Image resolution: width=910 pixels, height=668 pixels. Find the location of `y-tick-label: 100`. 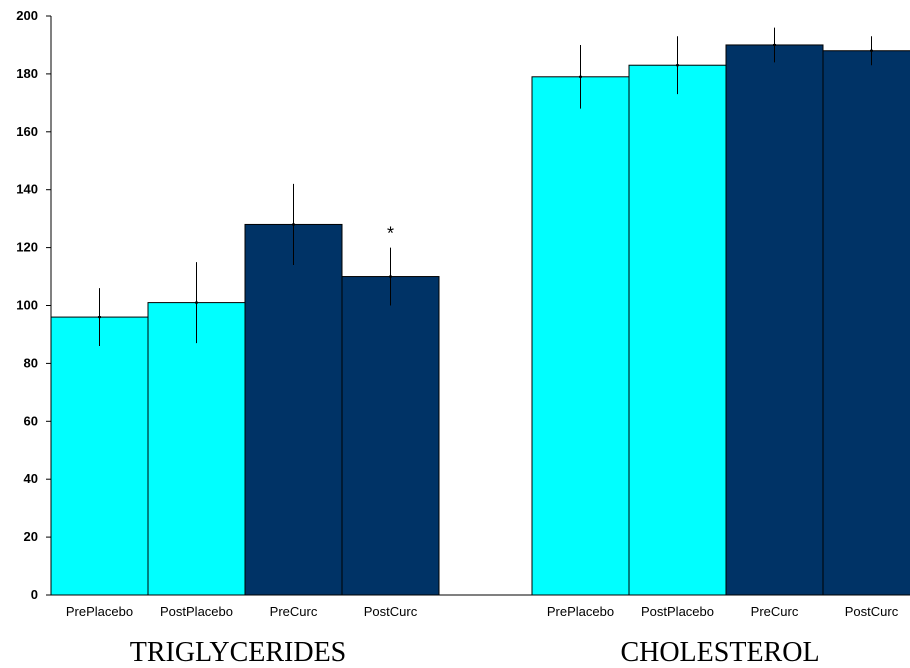

y-tick-label: 100 is located at coordinates (27, 305).